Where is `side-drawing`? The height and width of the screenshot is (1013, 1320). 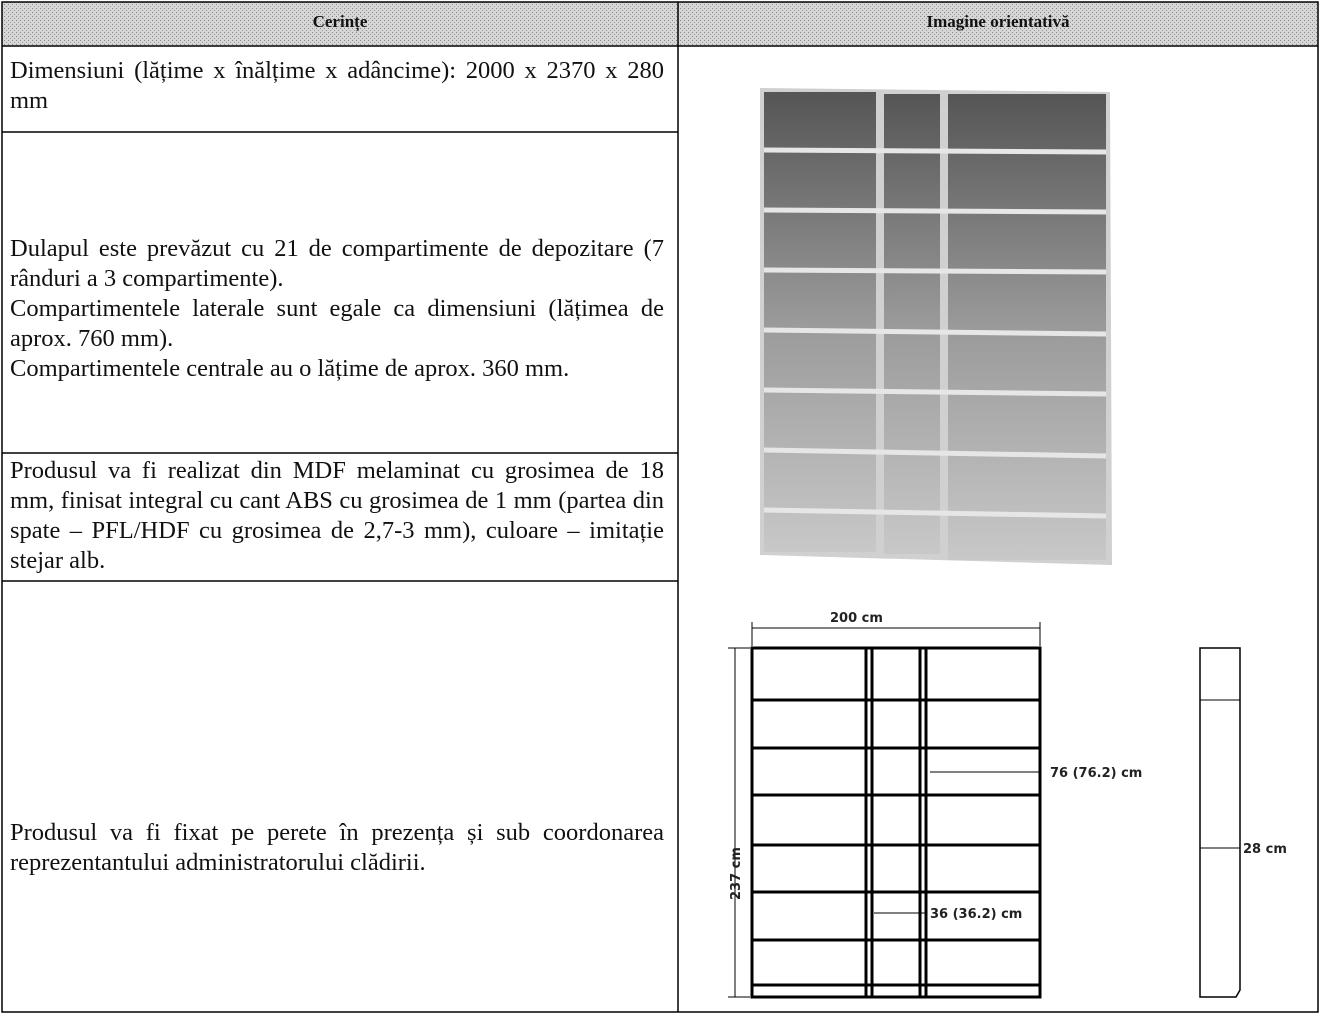 side-drawing is located at coordinates (1220, 822).